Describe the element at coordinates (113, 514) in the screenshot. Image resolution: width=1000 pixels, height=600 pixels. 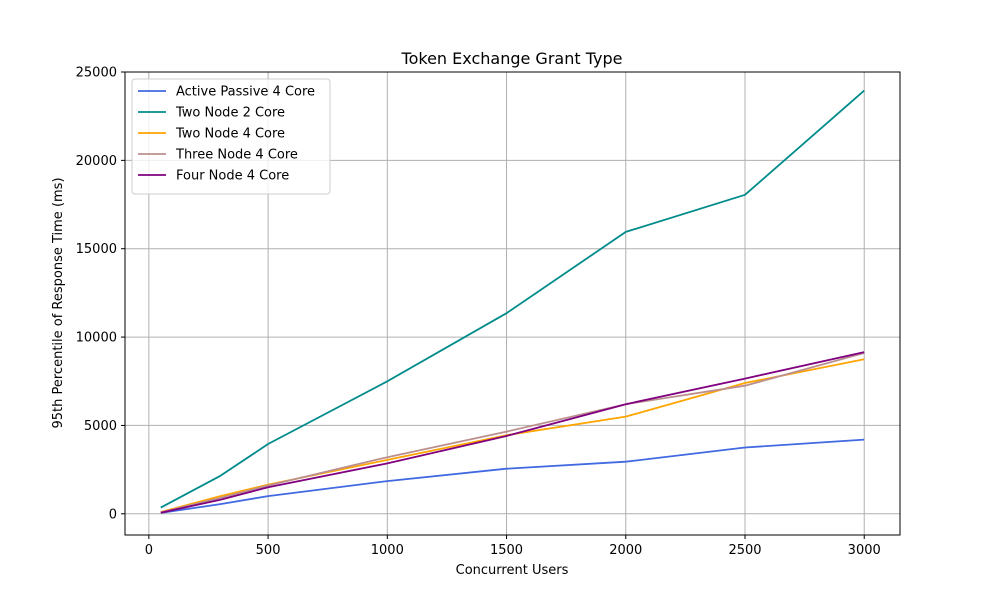
I see `y-tick-label: 0` at that location.